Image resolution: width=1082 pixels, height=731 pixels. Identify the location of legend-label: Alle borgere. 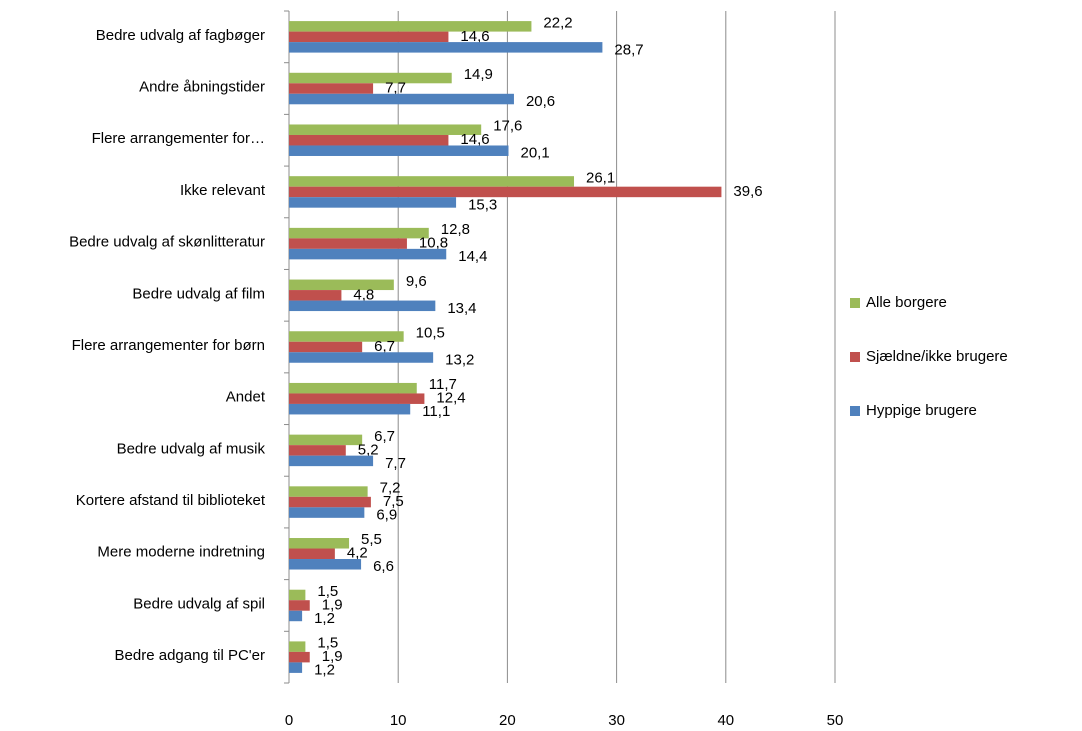
(906, 302).